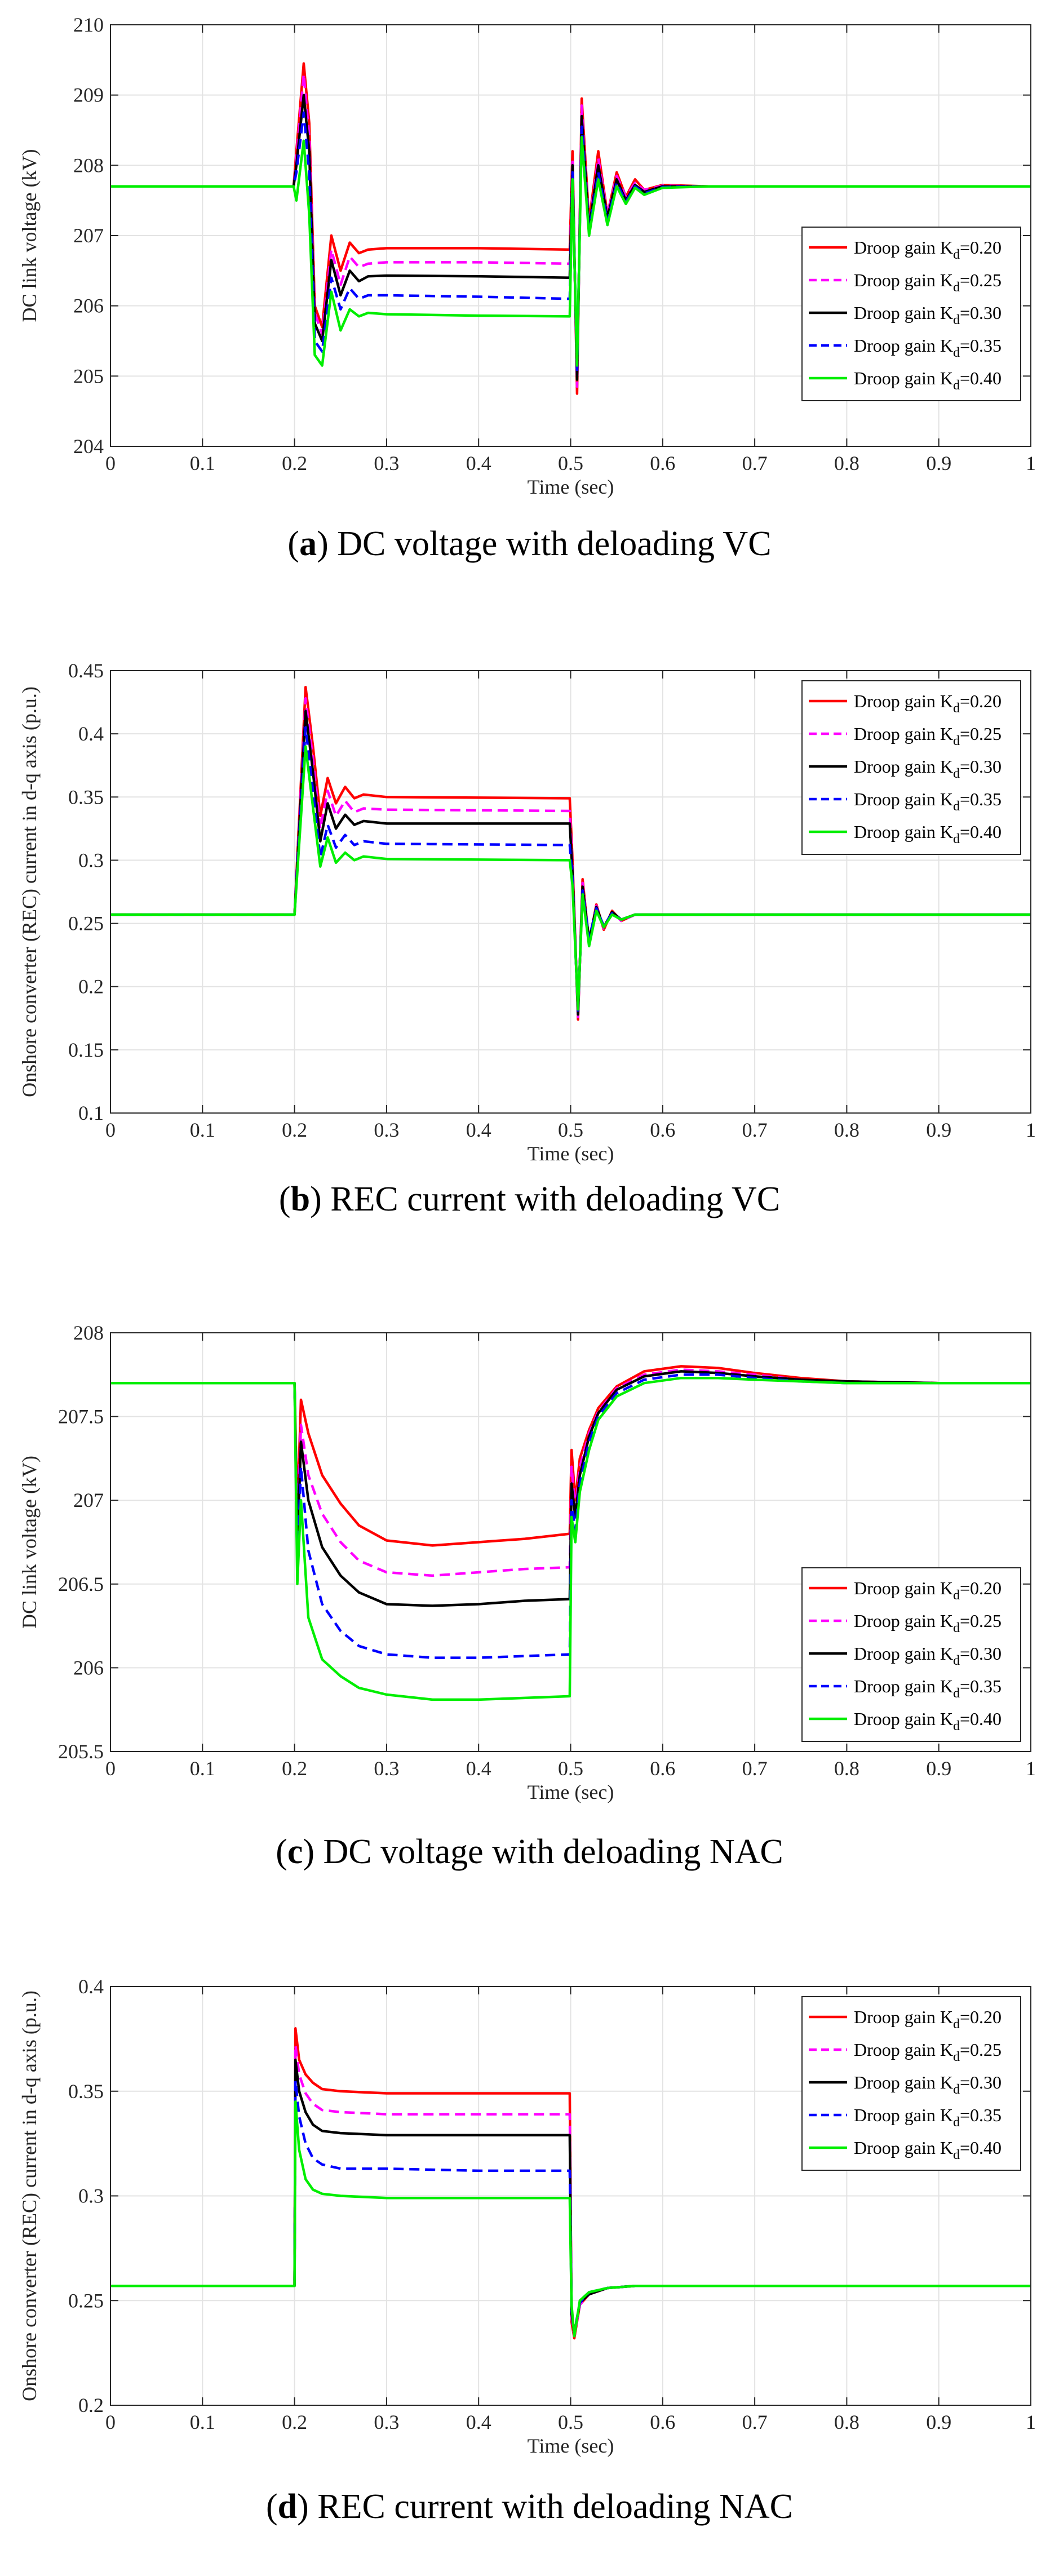 The width and height of the screenshot is (1059, 2576). Describe the element at coordinates (86, 1050) in the screenshot. I see `y-tick-label: 0.15` at that location.